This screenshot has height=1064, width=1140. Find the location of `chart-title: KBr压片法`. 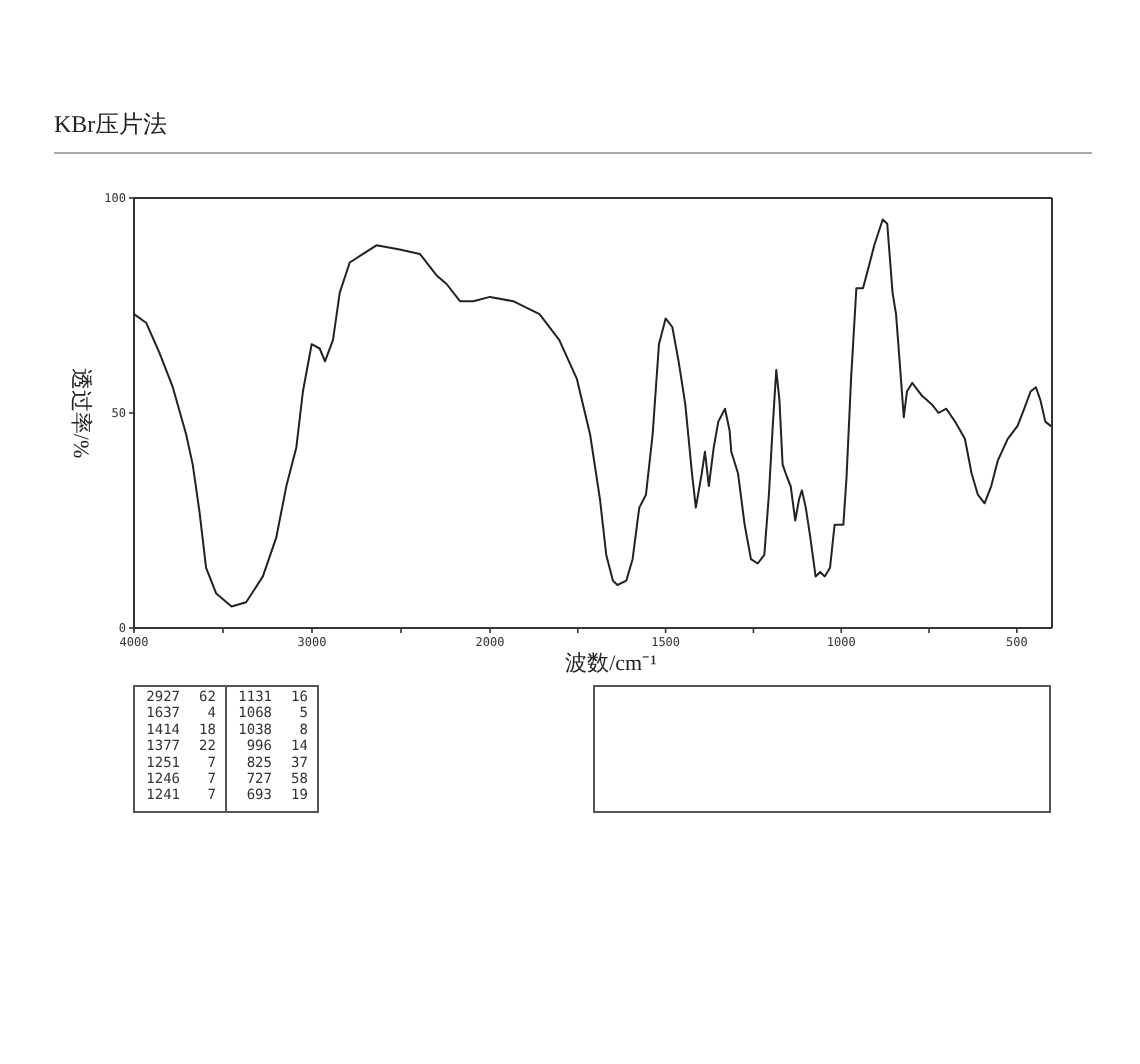

chart-title: KBr压片法 is located at coordinates (111, 124).